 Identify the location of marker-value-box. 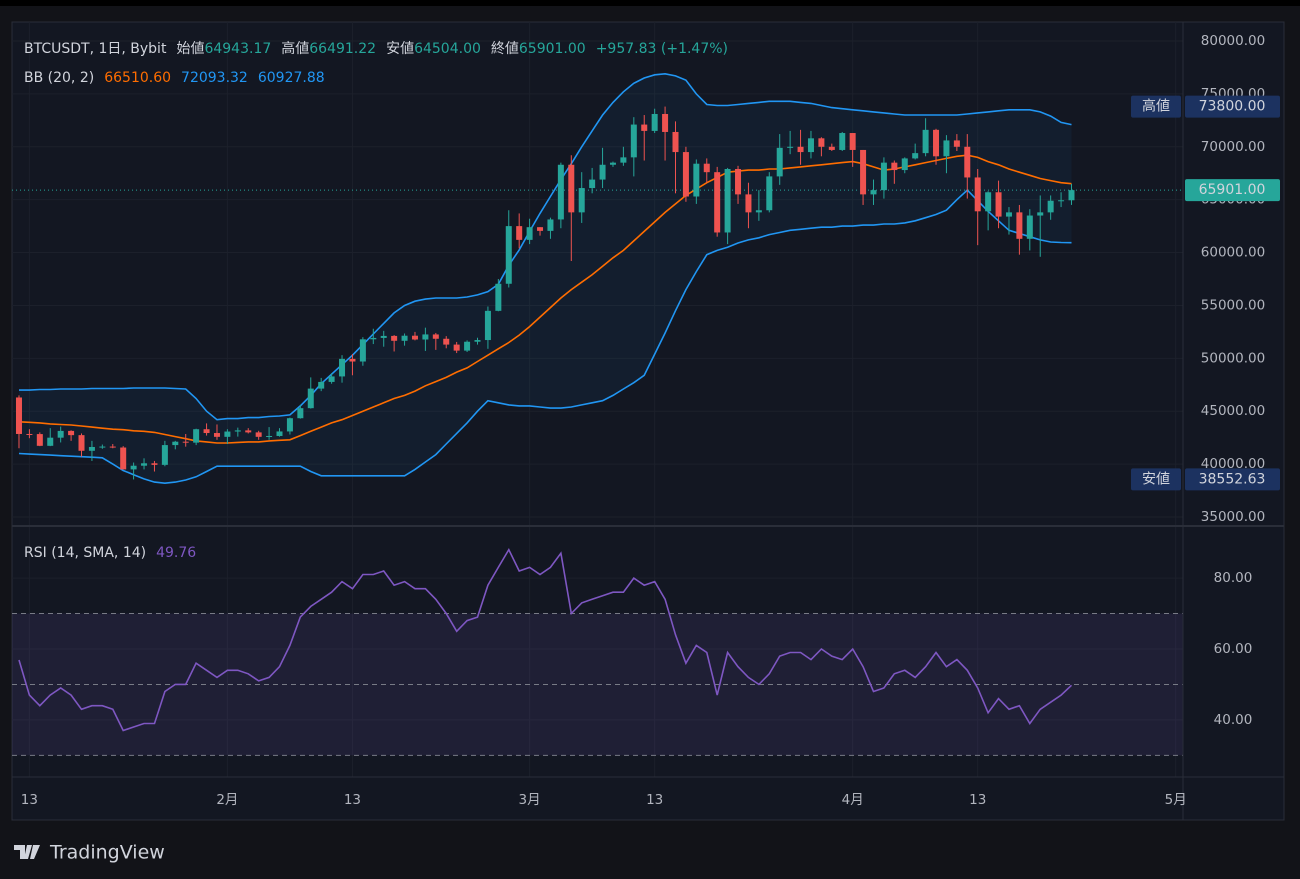
(1232, 479).